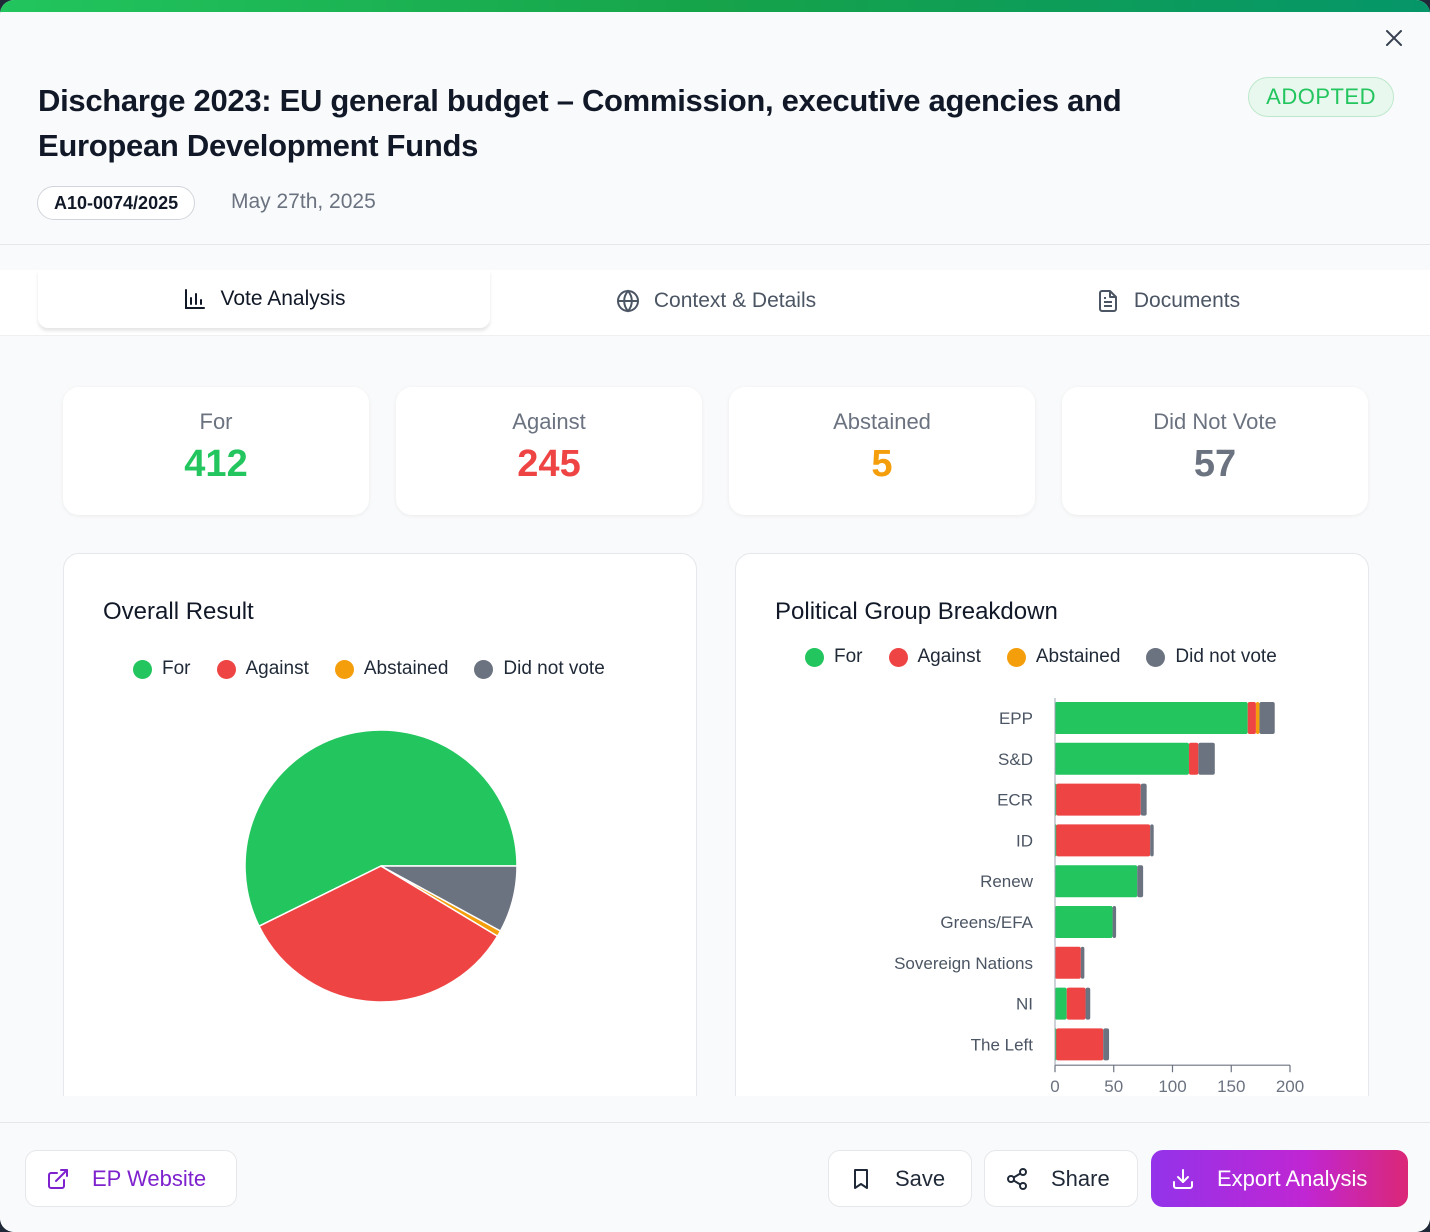 This screenshot has width=1430, height=1232. I want to click on pie-legend: For Against Abstained Did not vote, so click(369, 669).